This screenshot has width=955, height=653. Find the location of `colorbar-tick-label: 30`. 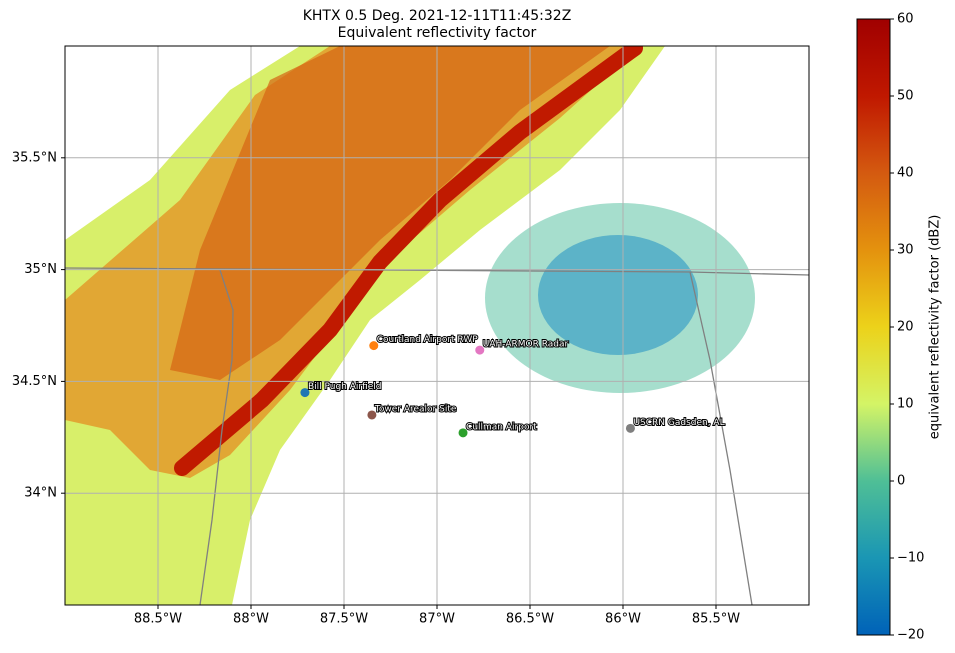

colorbar-tick-label: 30 is located at coordinates (905, 250).